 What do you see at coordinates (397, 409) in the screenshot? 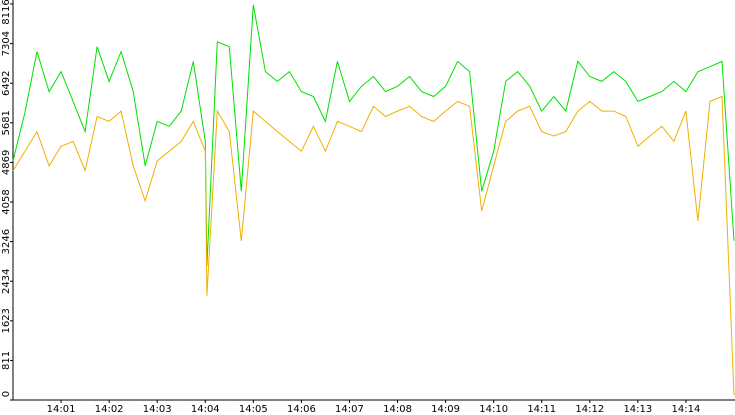
I see `x-tick-label: 14:08` at bounding box center [397, 409].